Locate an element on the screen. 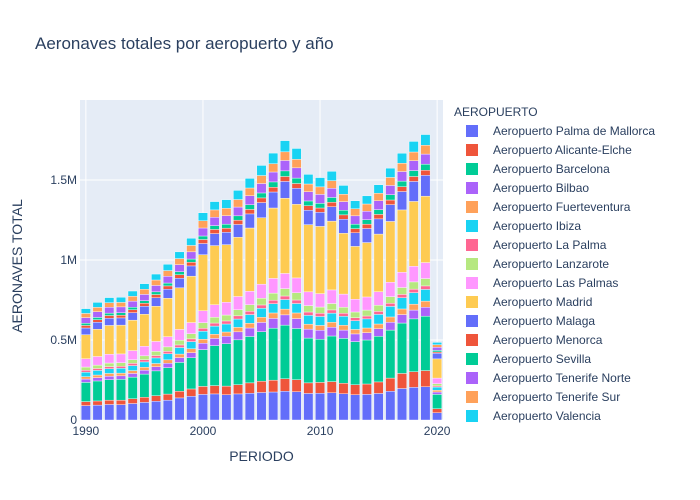 The image size is (700, 500). x-tick-label: 1990 is located at coordinates (86, 431).